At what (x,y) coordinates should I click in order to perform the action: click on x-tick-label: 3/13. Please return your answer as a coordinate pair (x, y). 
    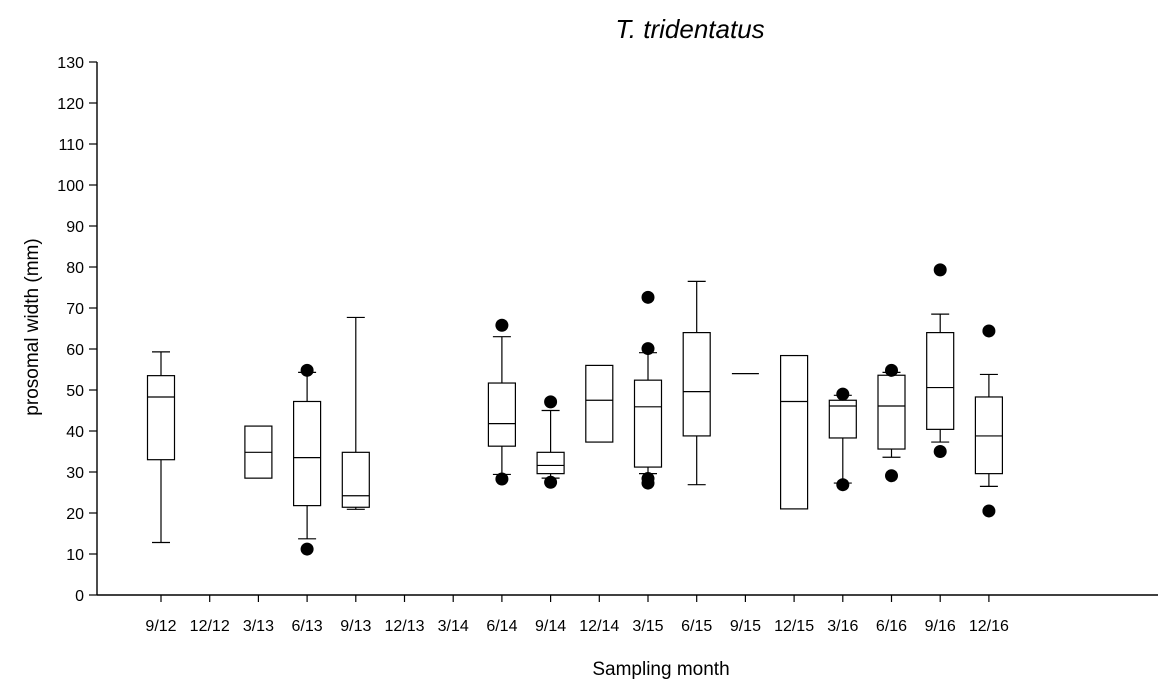
    Looking at the image, I should click on (258, 626).